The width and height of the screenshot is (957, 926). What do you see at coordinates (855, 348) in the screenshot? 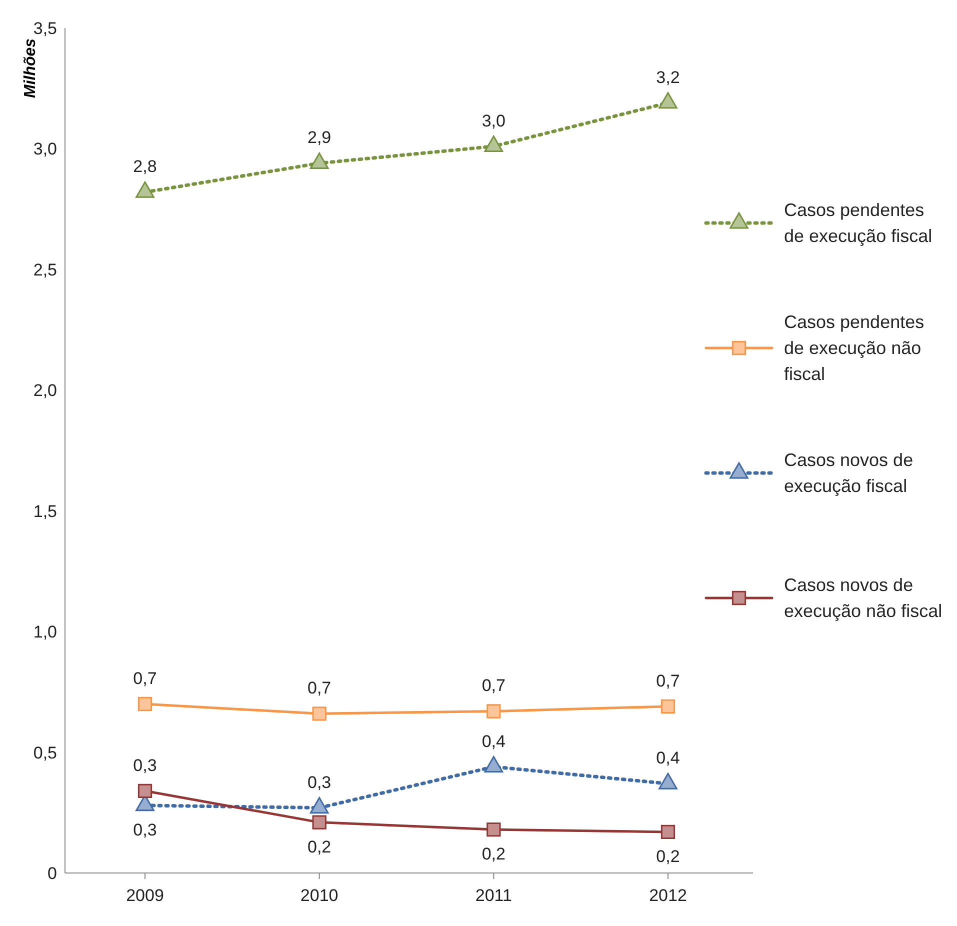
I see `legend-label: Casos pendentes de execução não fiscal` at bounding box center [855, 348].